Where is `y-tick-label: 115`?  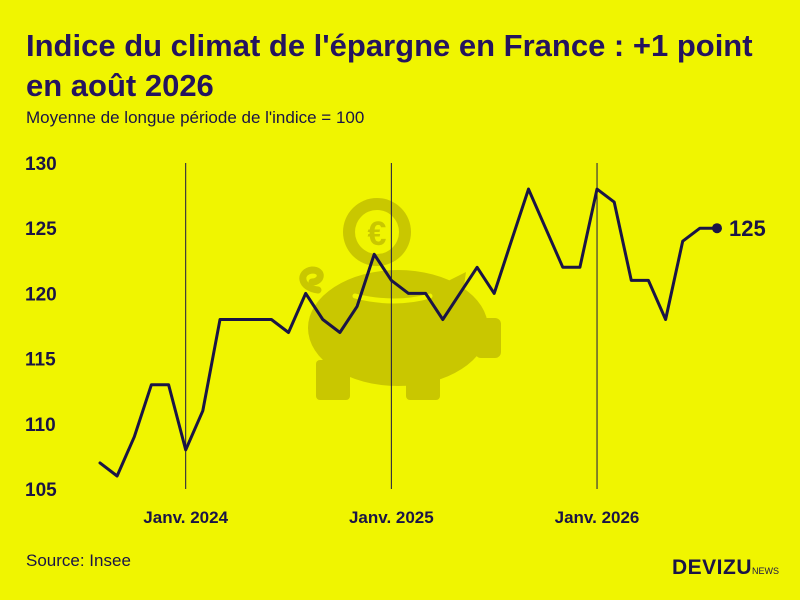
y-tick-label: 115 is located at coordinates (40, 360).